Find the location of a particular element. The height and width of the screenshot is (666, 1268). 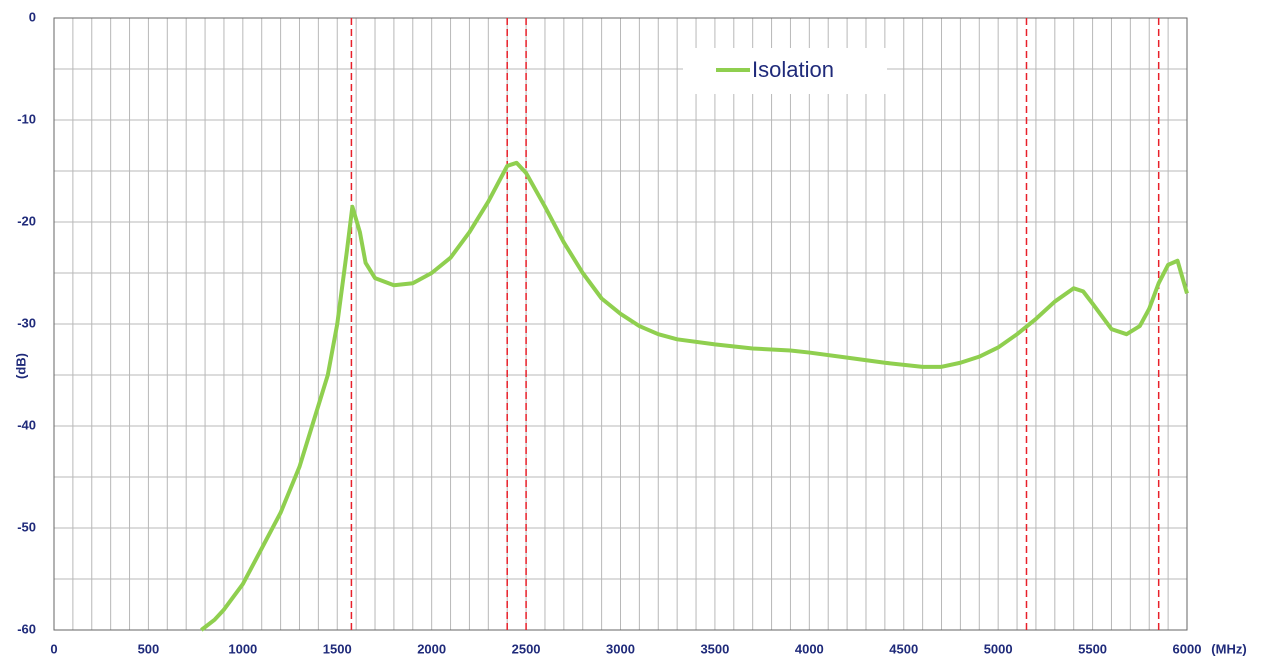

y-tick-label: -10 is located at coordinates (26, 118).